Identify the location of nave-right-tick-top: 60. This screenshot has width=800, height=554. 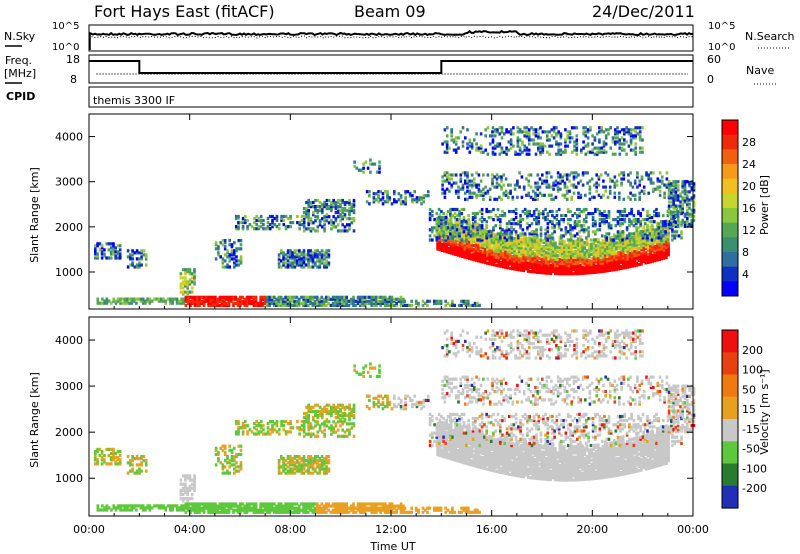
(714, 59).